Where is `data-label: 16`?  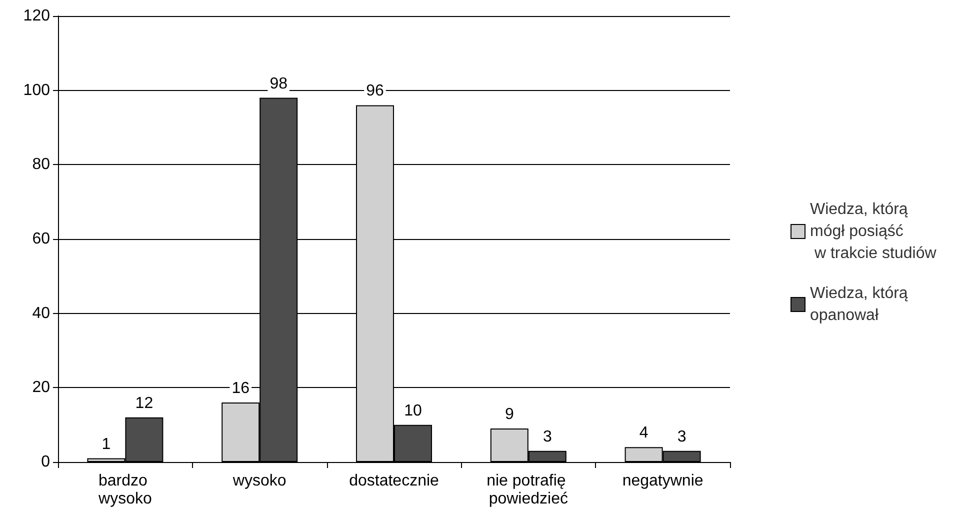
data-label: 16 is located at coordinates (241, 389).